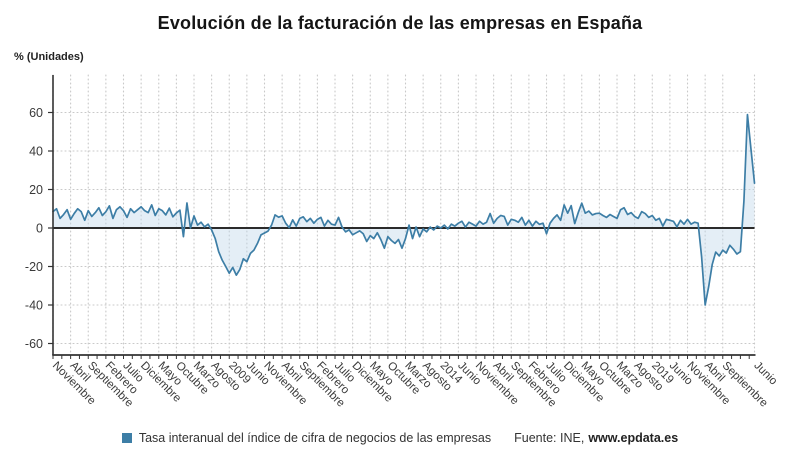 The height and width of the screenshot is (470, 800). Describe the element at coordinates (549, 438) in the screenshot. I see `source-prefix: Fuente: INE,` at that location.